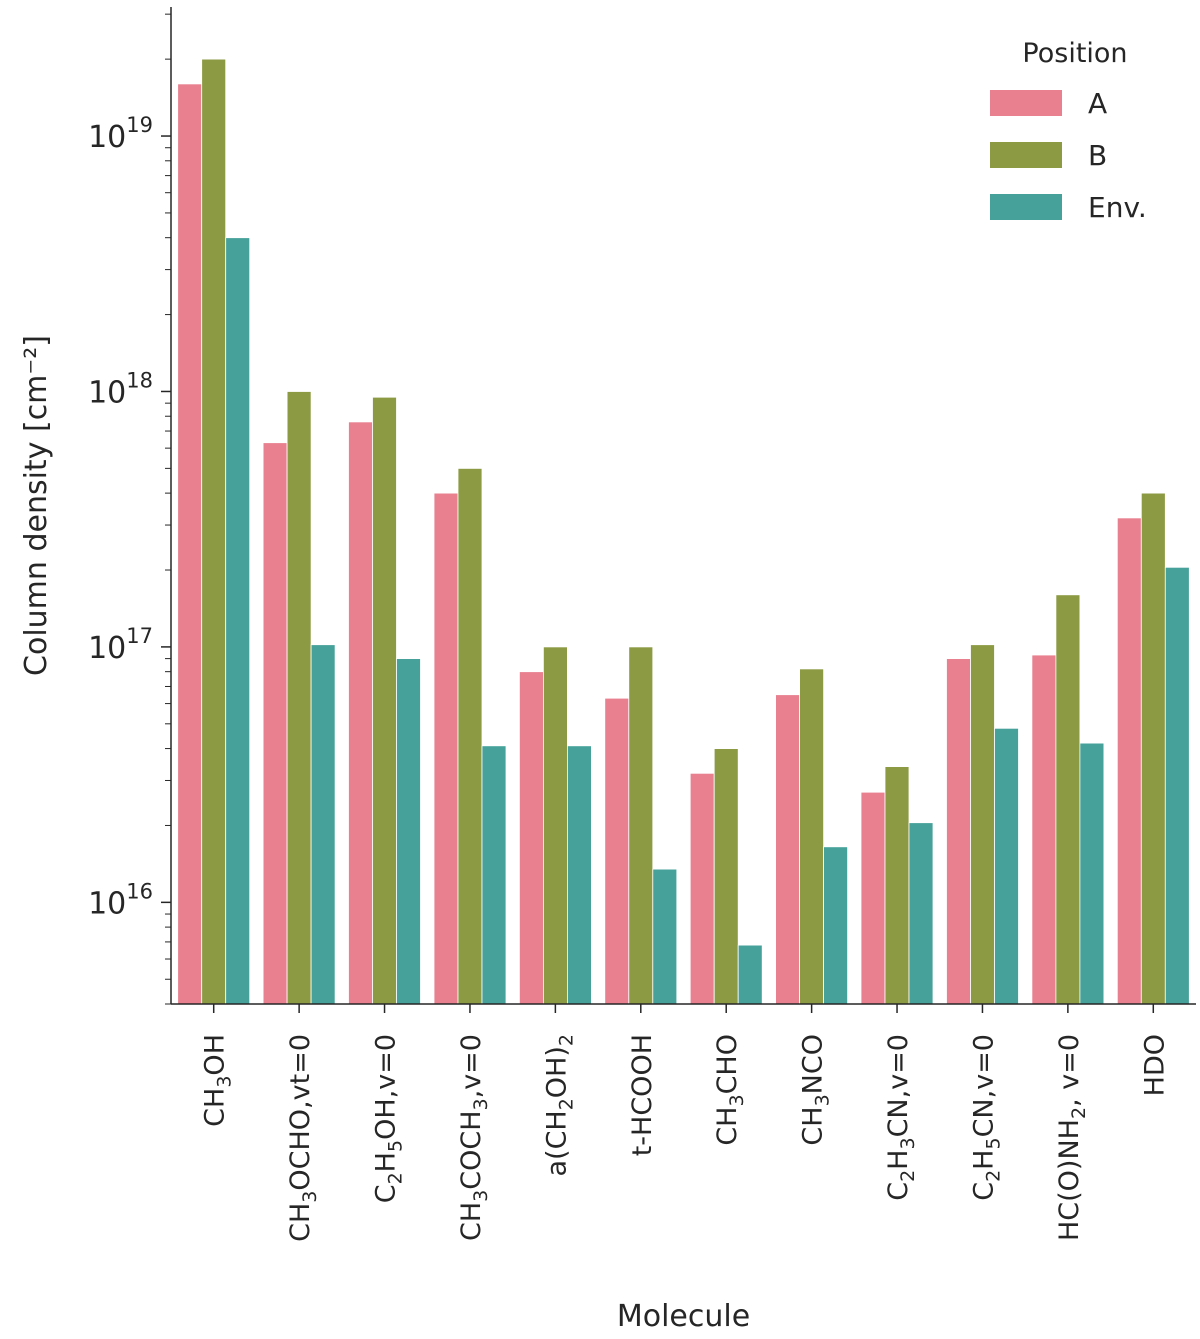 The height and width of the screenshot is (1339, 1200). I want to click on x-tick-label: CH3NCO, so click(816, 1090).